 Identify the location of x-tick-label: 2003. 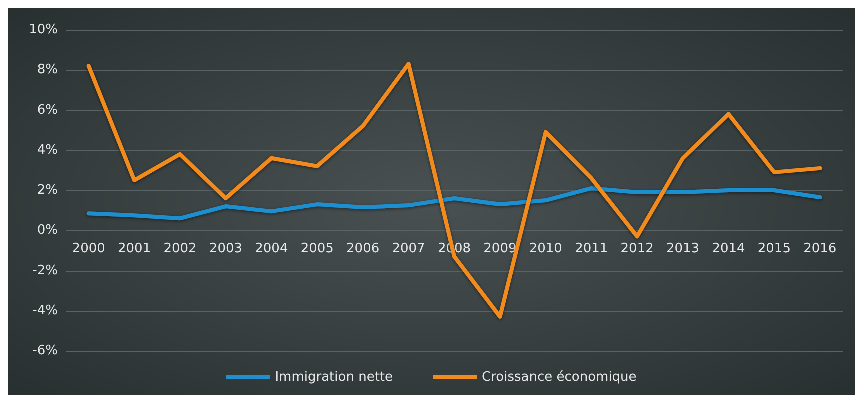
(226, 249).